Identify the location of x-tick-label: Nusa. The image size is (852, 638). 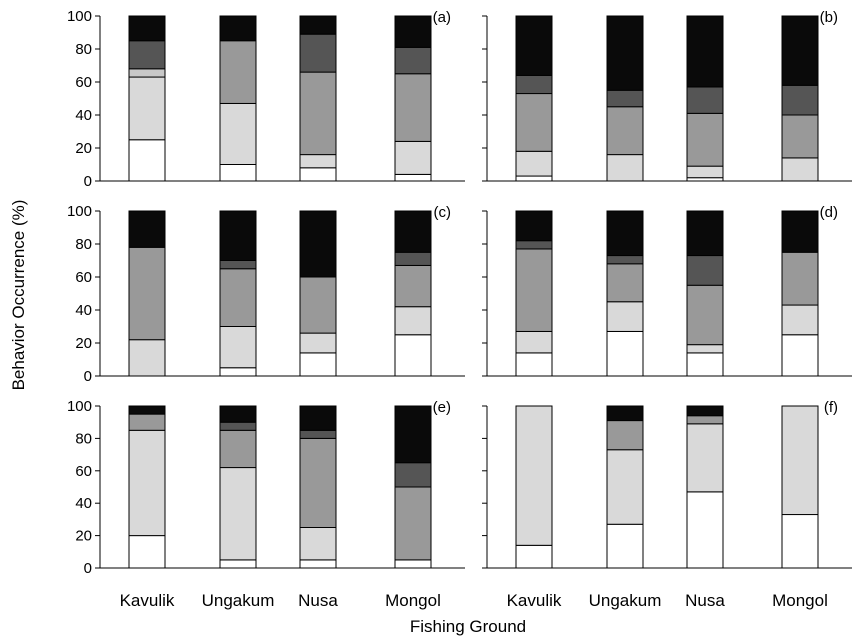
(705, 600).